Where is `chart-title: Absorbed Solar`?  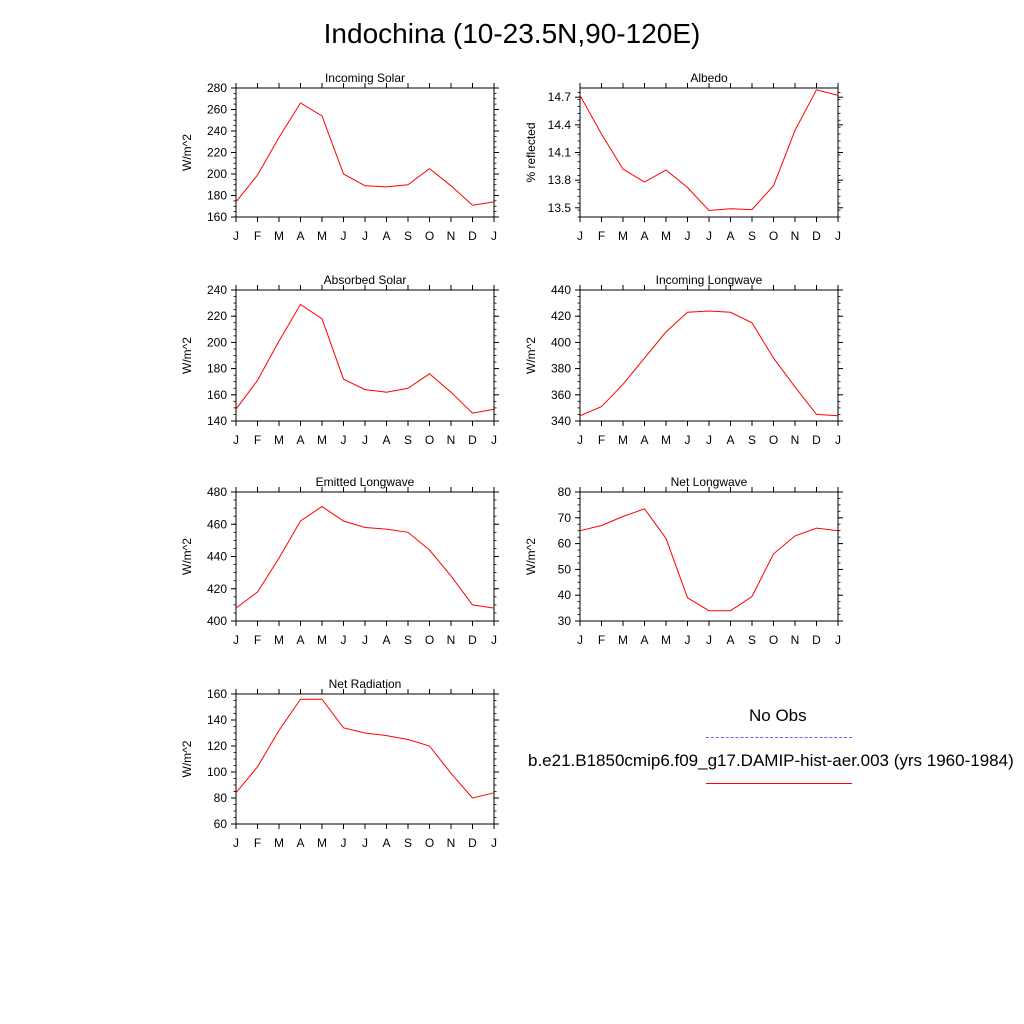
chart-title: Absorbed Solar is located at coordinates (365, 280).